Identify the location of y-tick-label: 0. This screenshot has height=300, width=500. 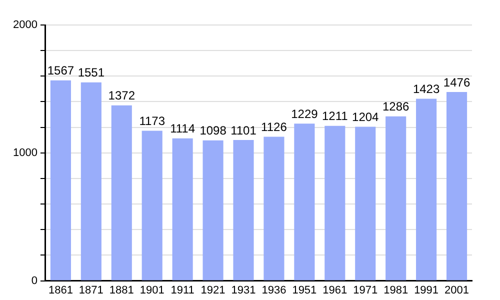
(34, 280).